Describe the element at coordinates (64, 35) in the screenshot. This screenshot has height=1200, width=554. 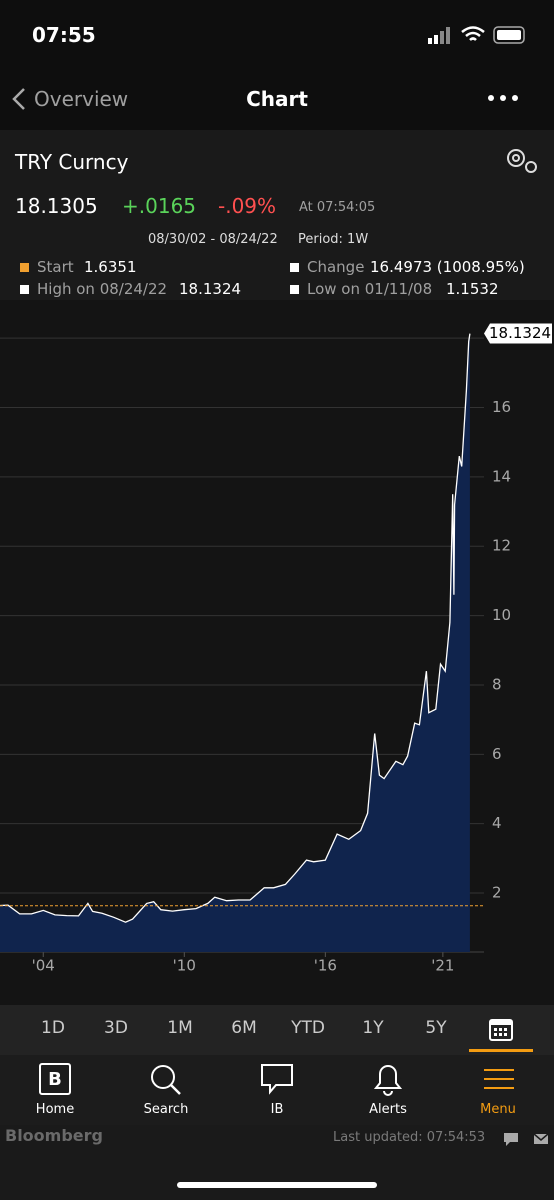
I see `clock: 07:55` at that location.